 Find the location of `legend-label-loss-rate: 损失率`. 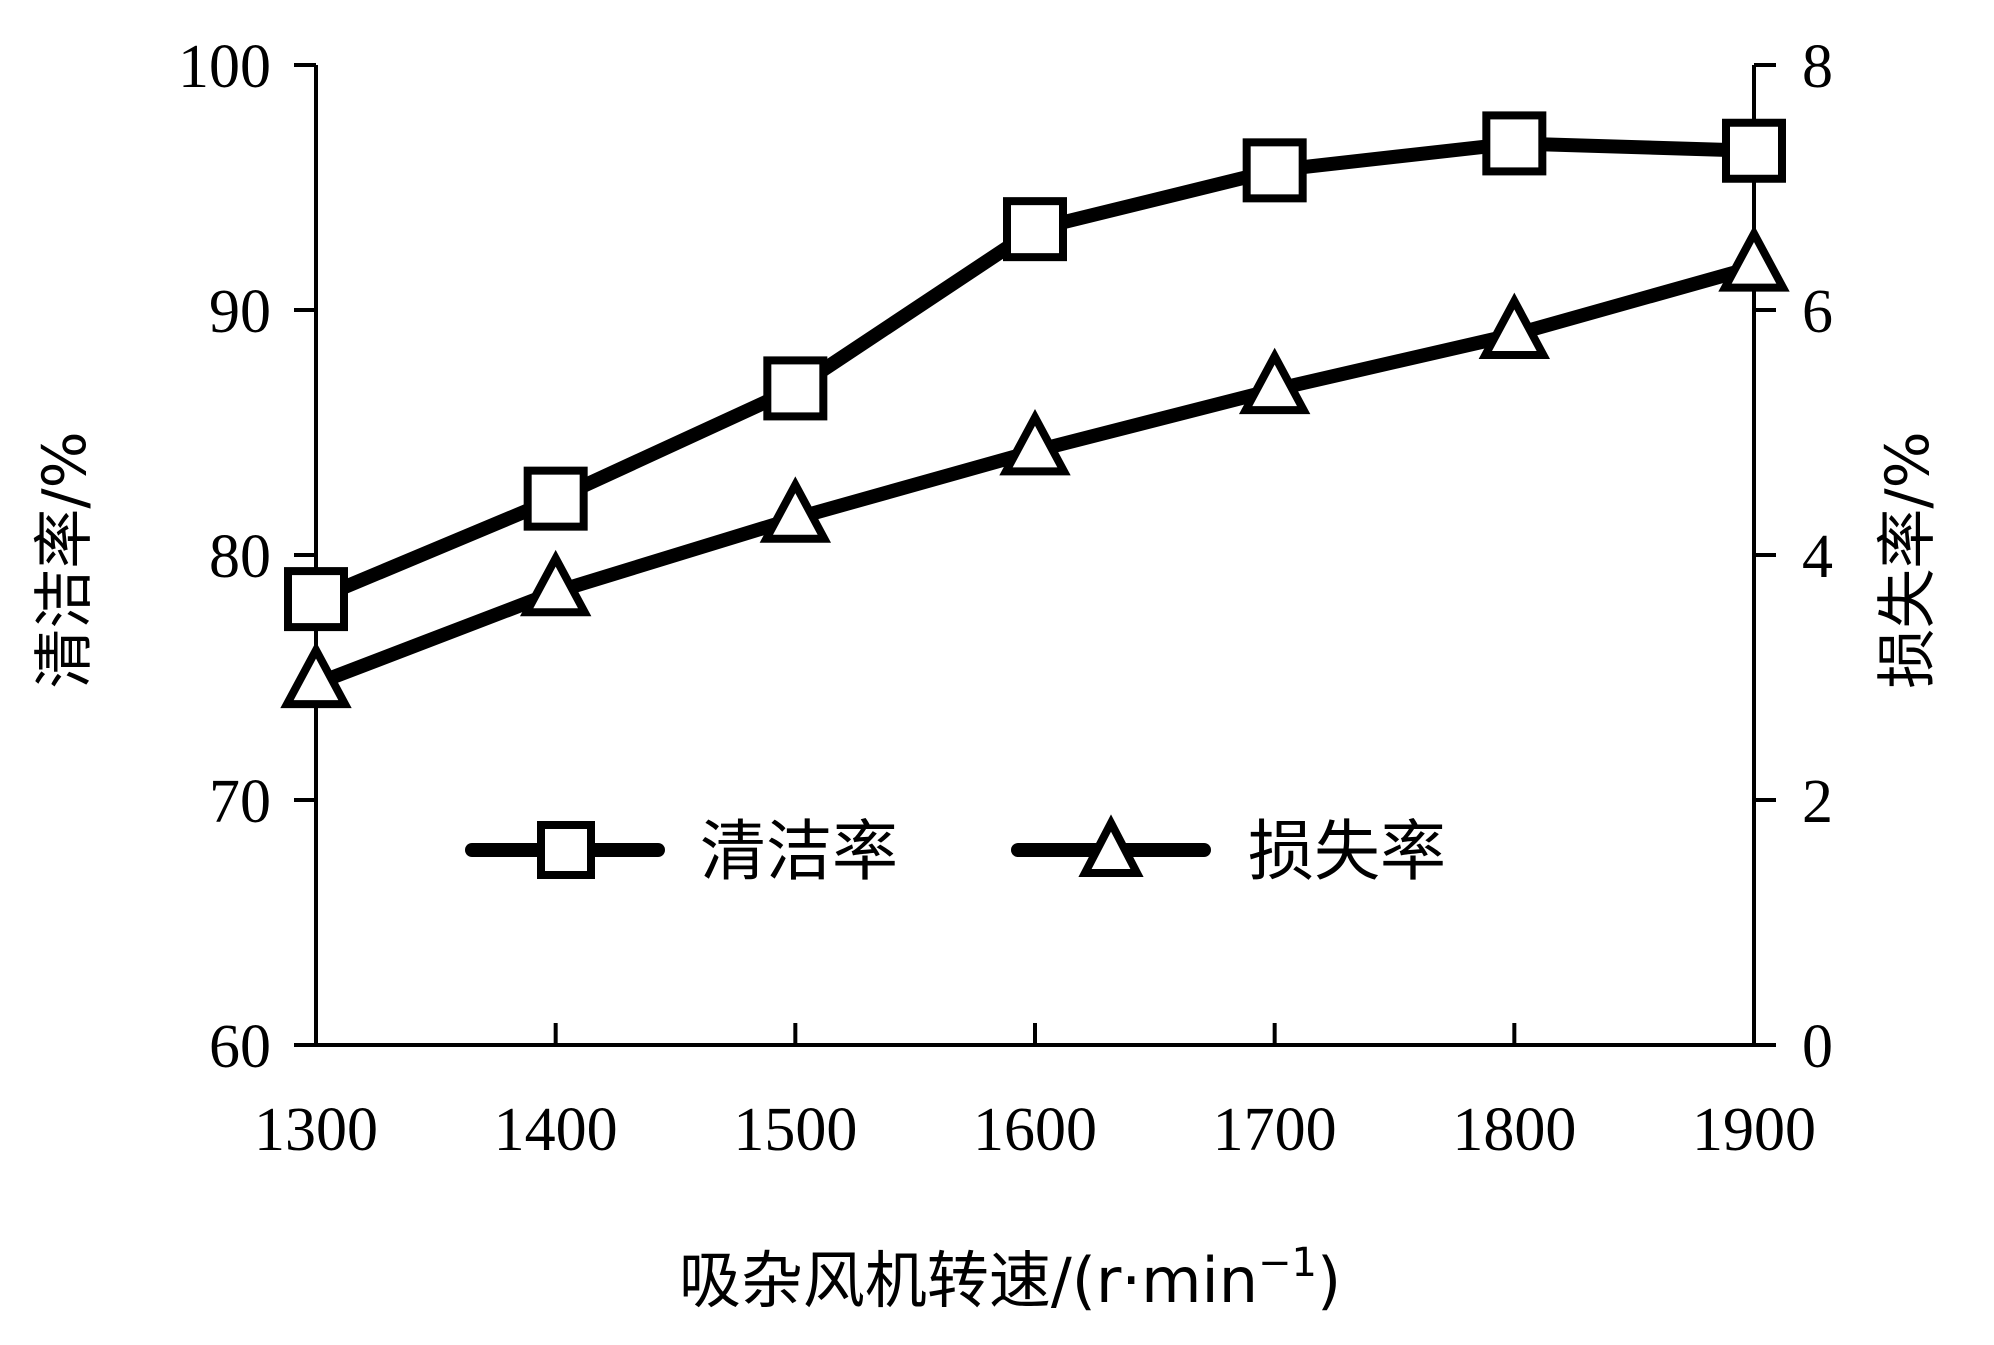

legend-label-loss-rate: 损失率 is located at coordinates (1347, 851).